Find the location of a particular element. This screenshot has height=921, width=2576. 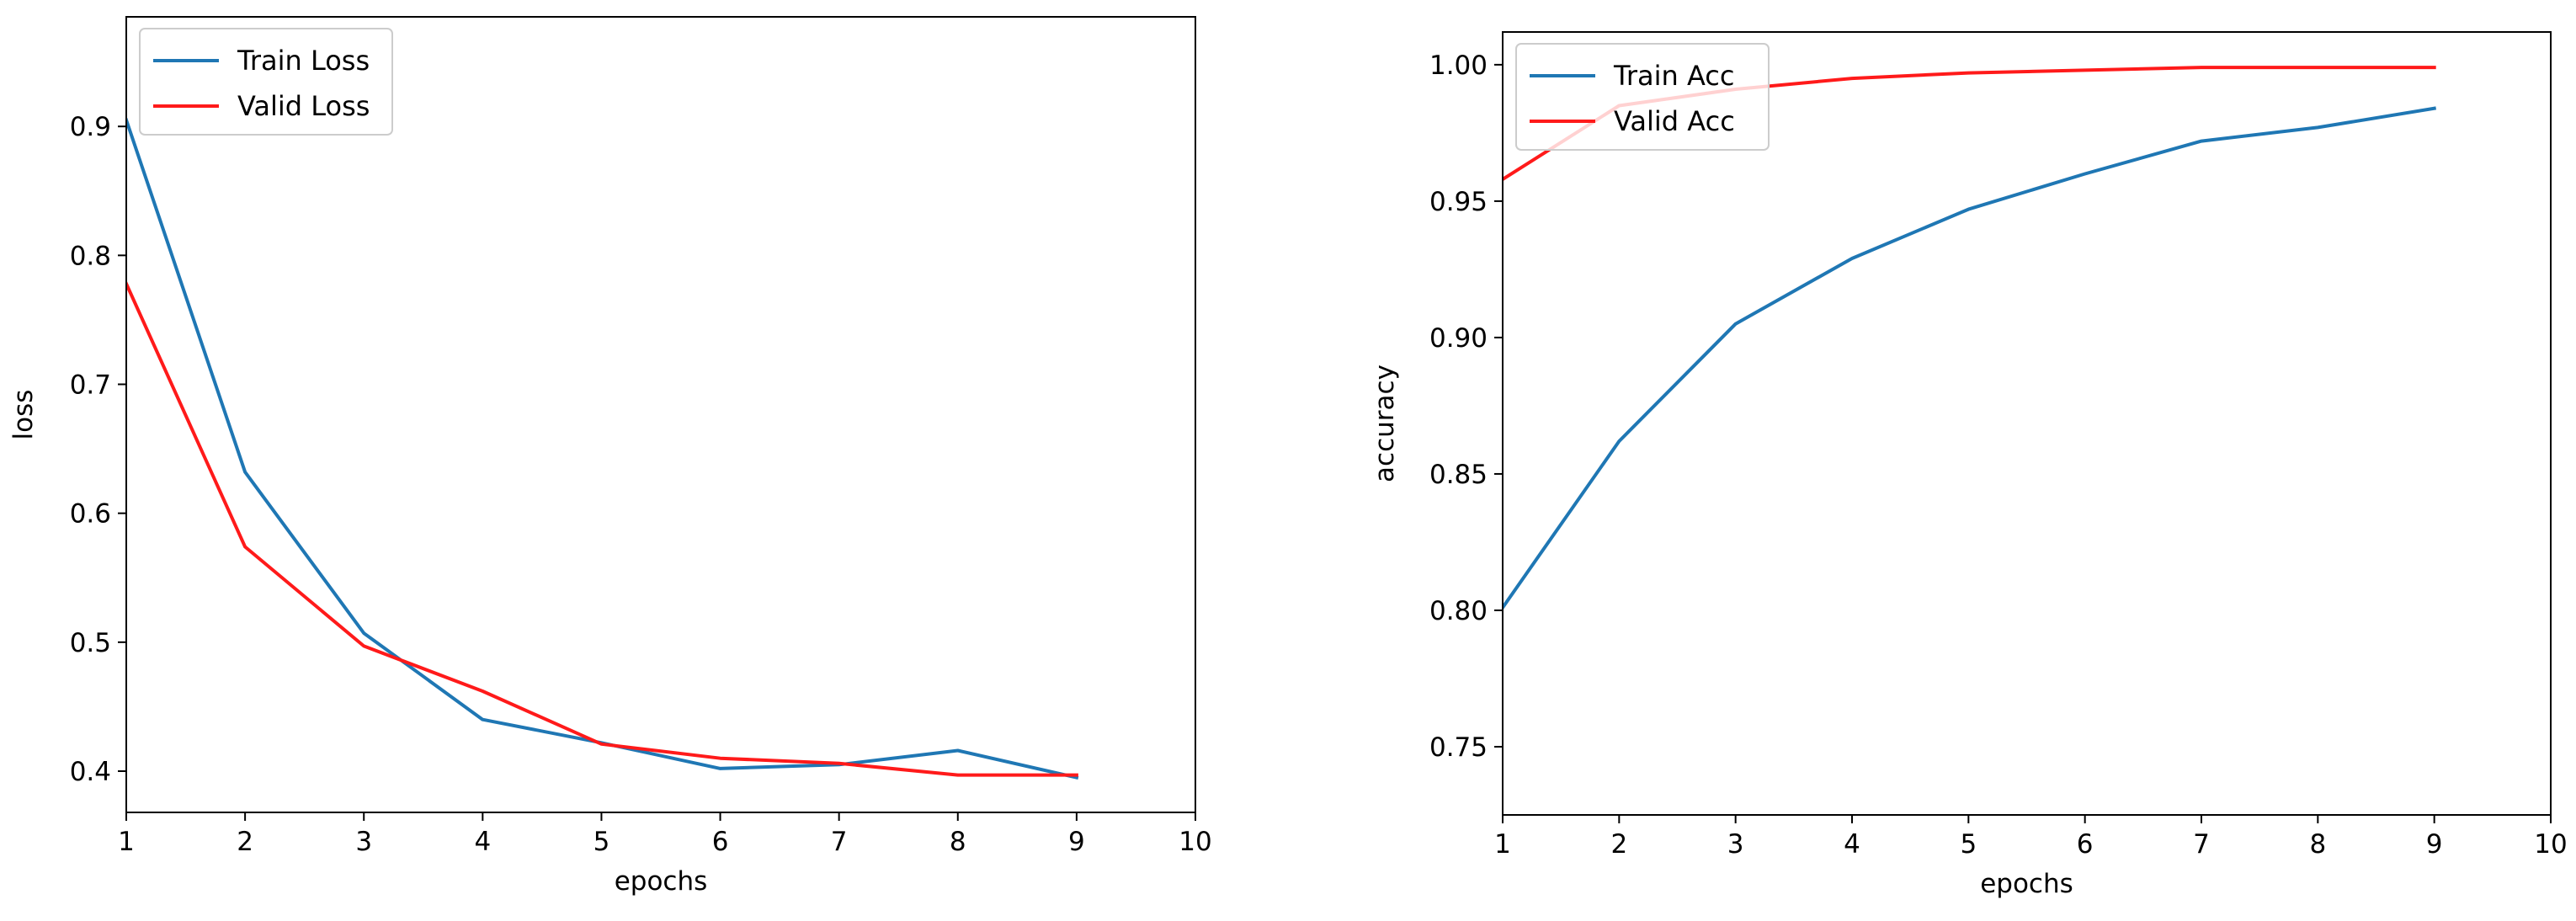

loss-x-ticks: 1 2 3 4 5 6 7 8 9 10 is located at coordinates (665, 835).